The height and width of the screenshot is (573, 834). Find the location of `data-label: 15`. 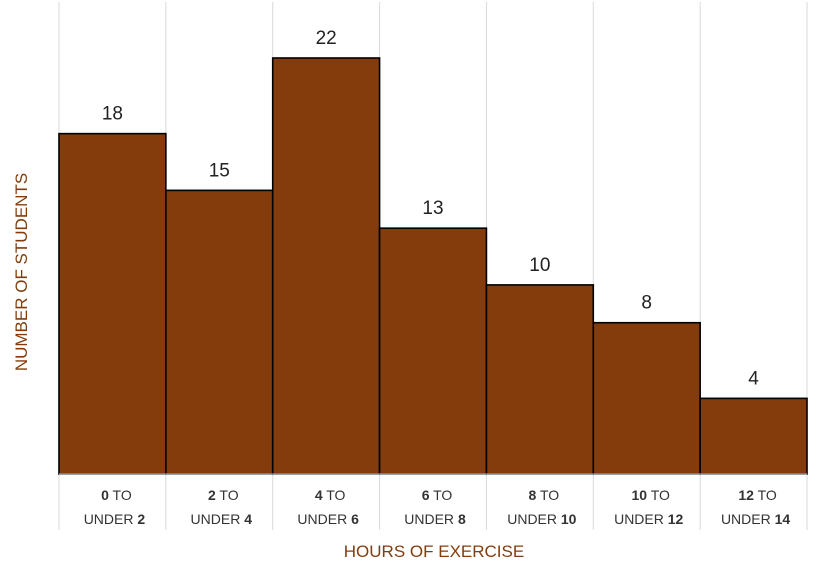

data-label: 15 is located at coordinates (219, 170).